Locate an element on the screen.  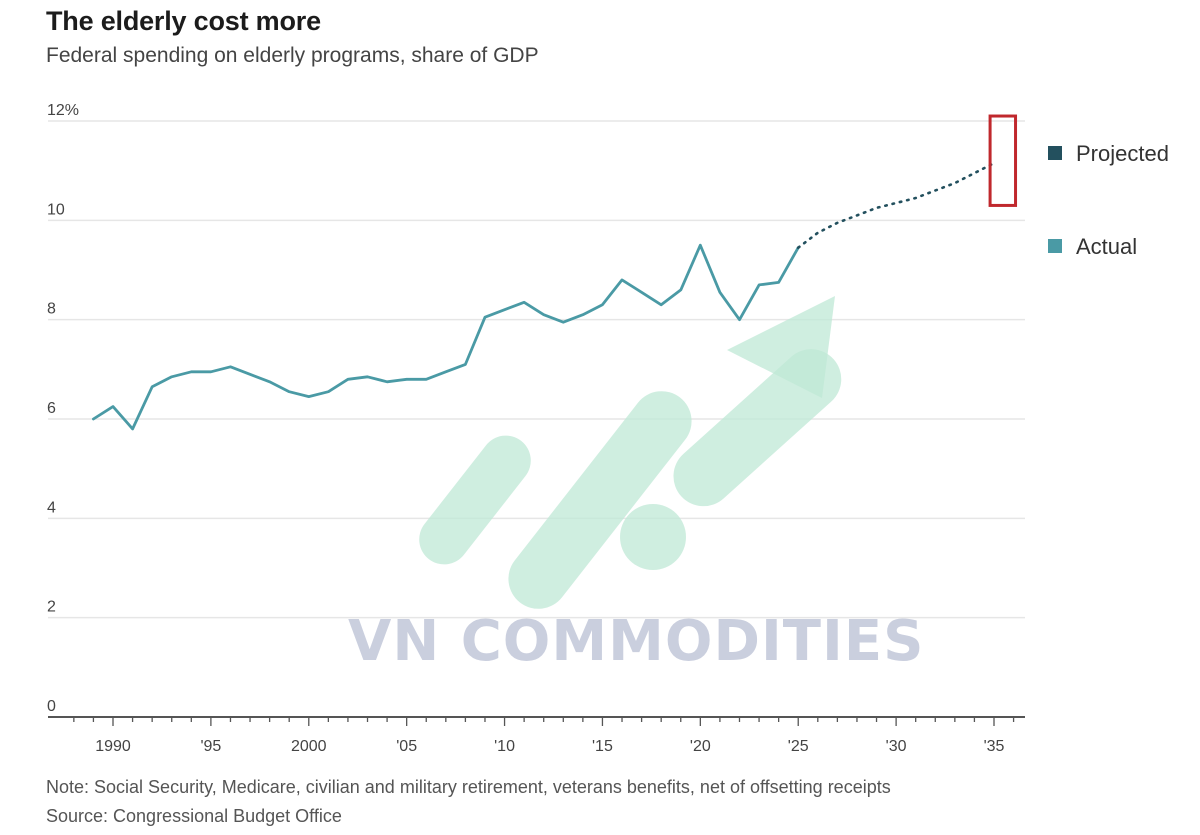
y-tick-label: 10 is located at coordinates (56, 209).